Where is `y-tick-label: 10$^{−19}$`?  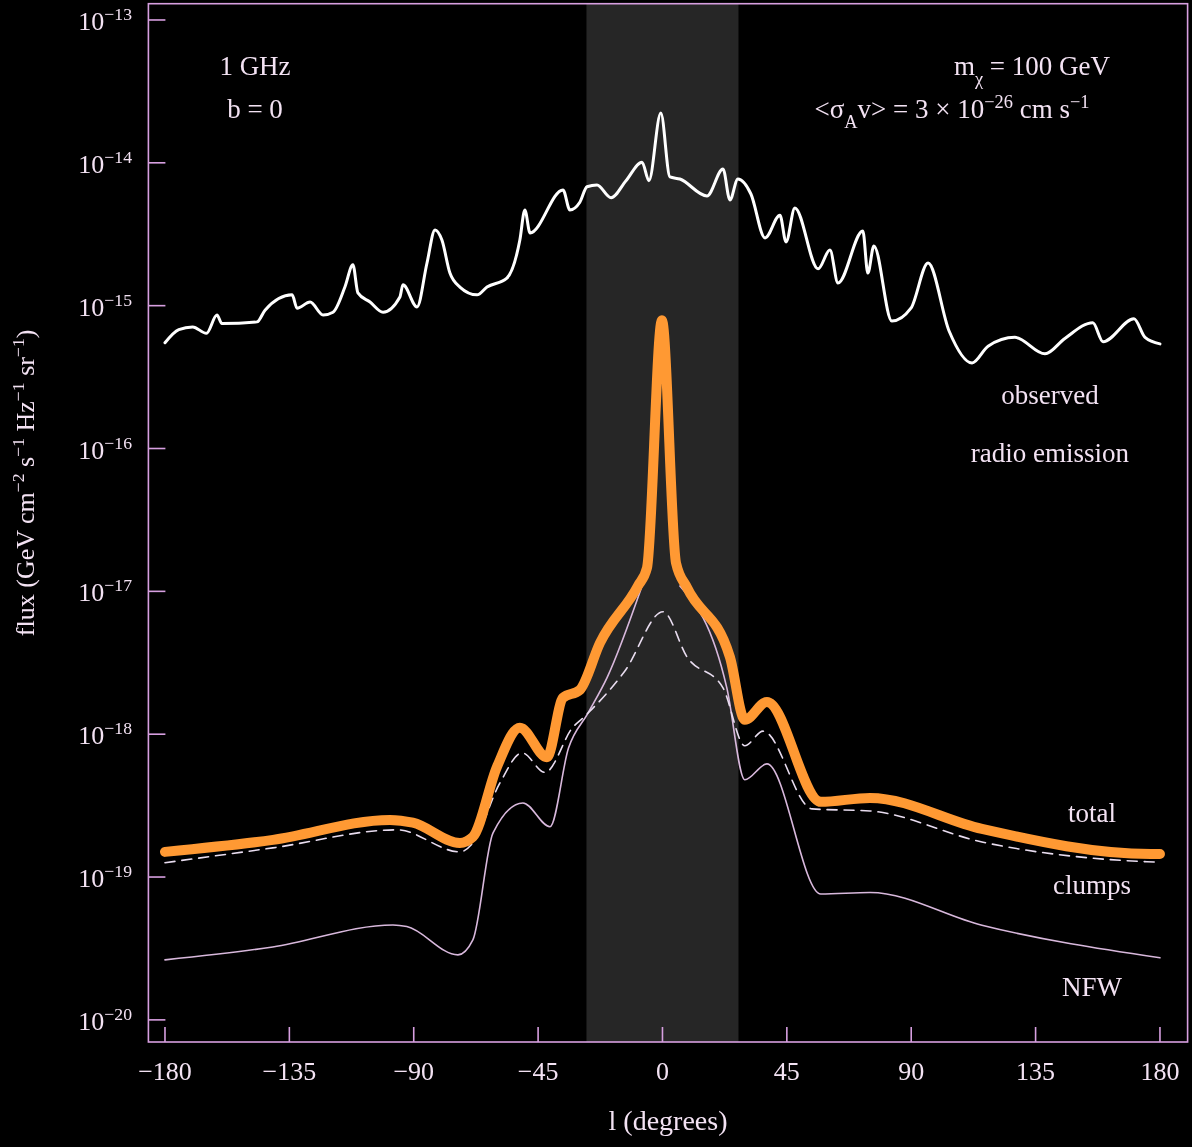
y-tick-label: 10$^{−19}$ is located at coordinates (105, 877).